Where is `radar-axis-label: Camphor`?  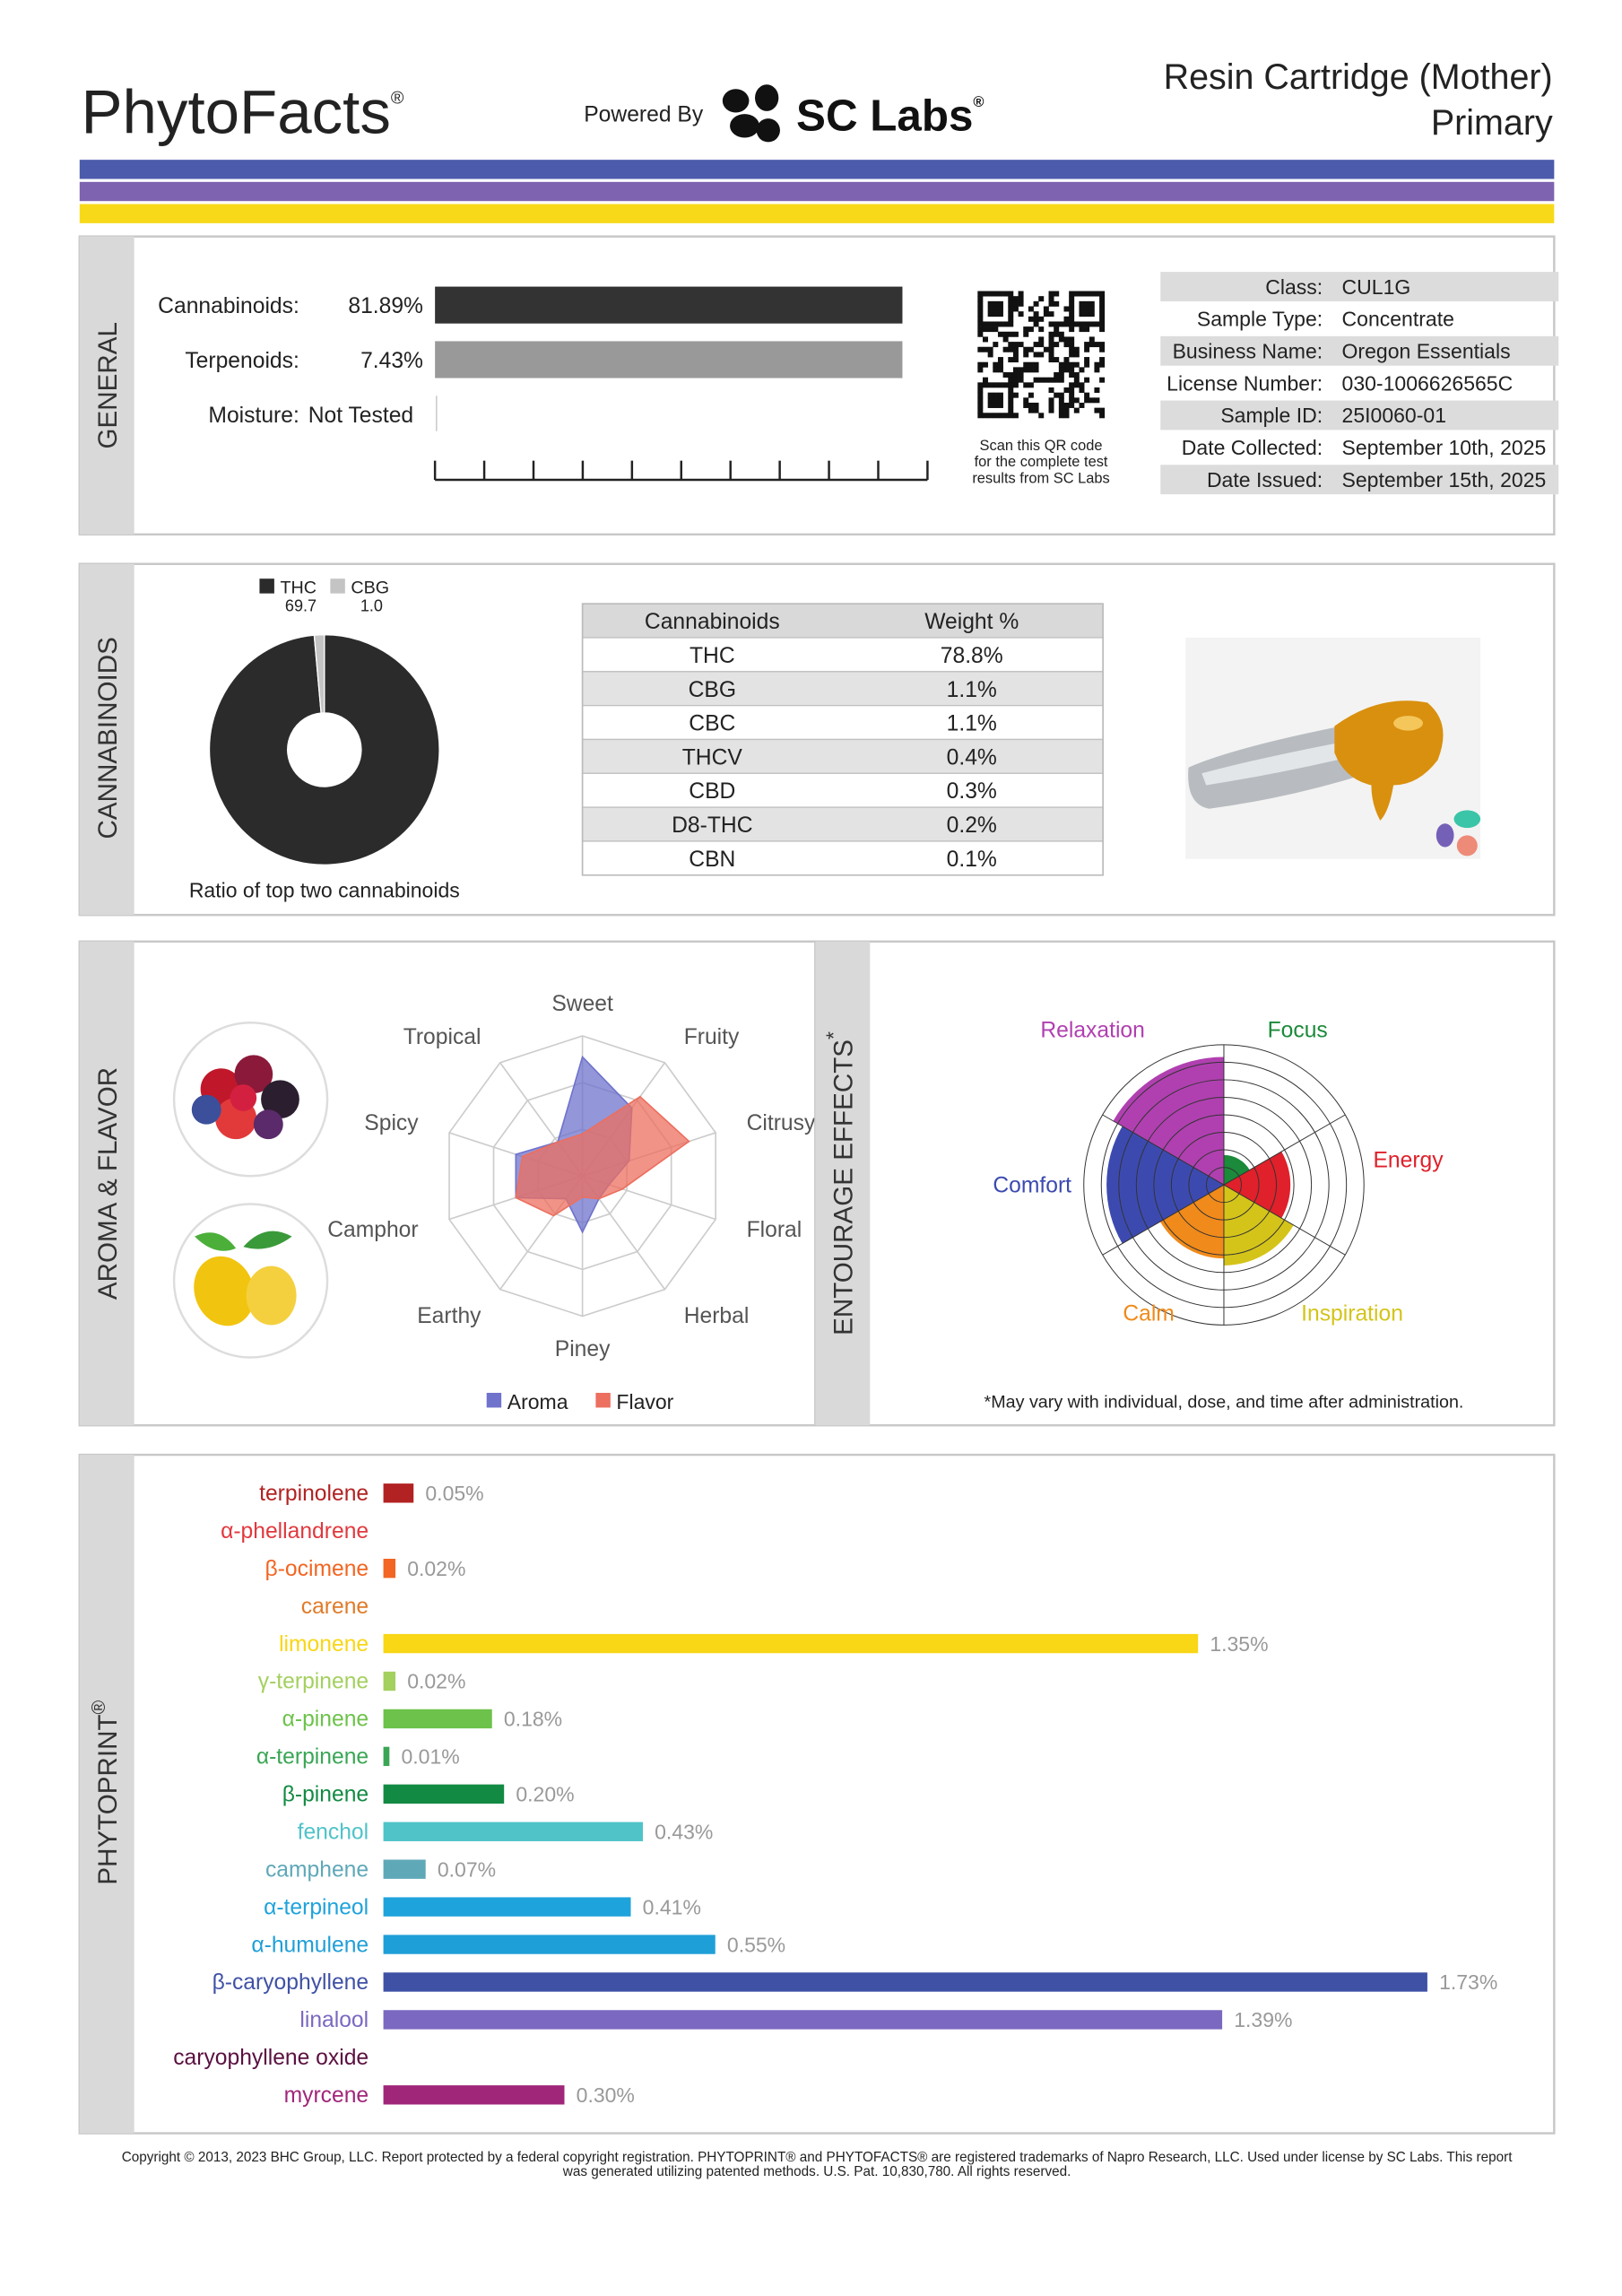
radar-axis-label: Camphor is located at coordinates (372, 1230).